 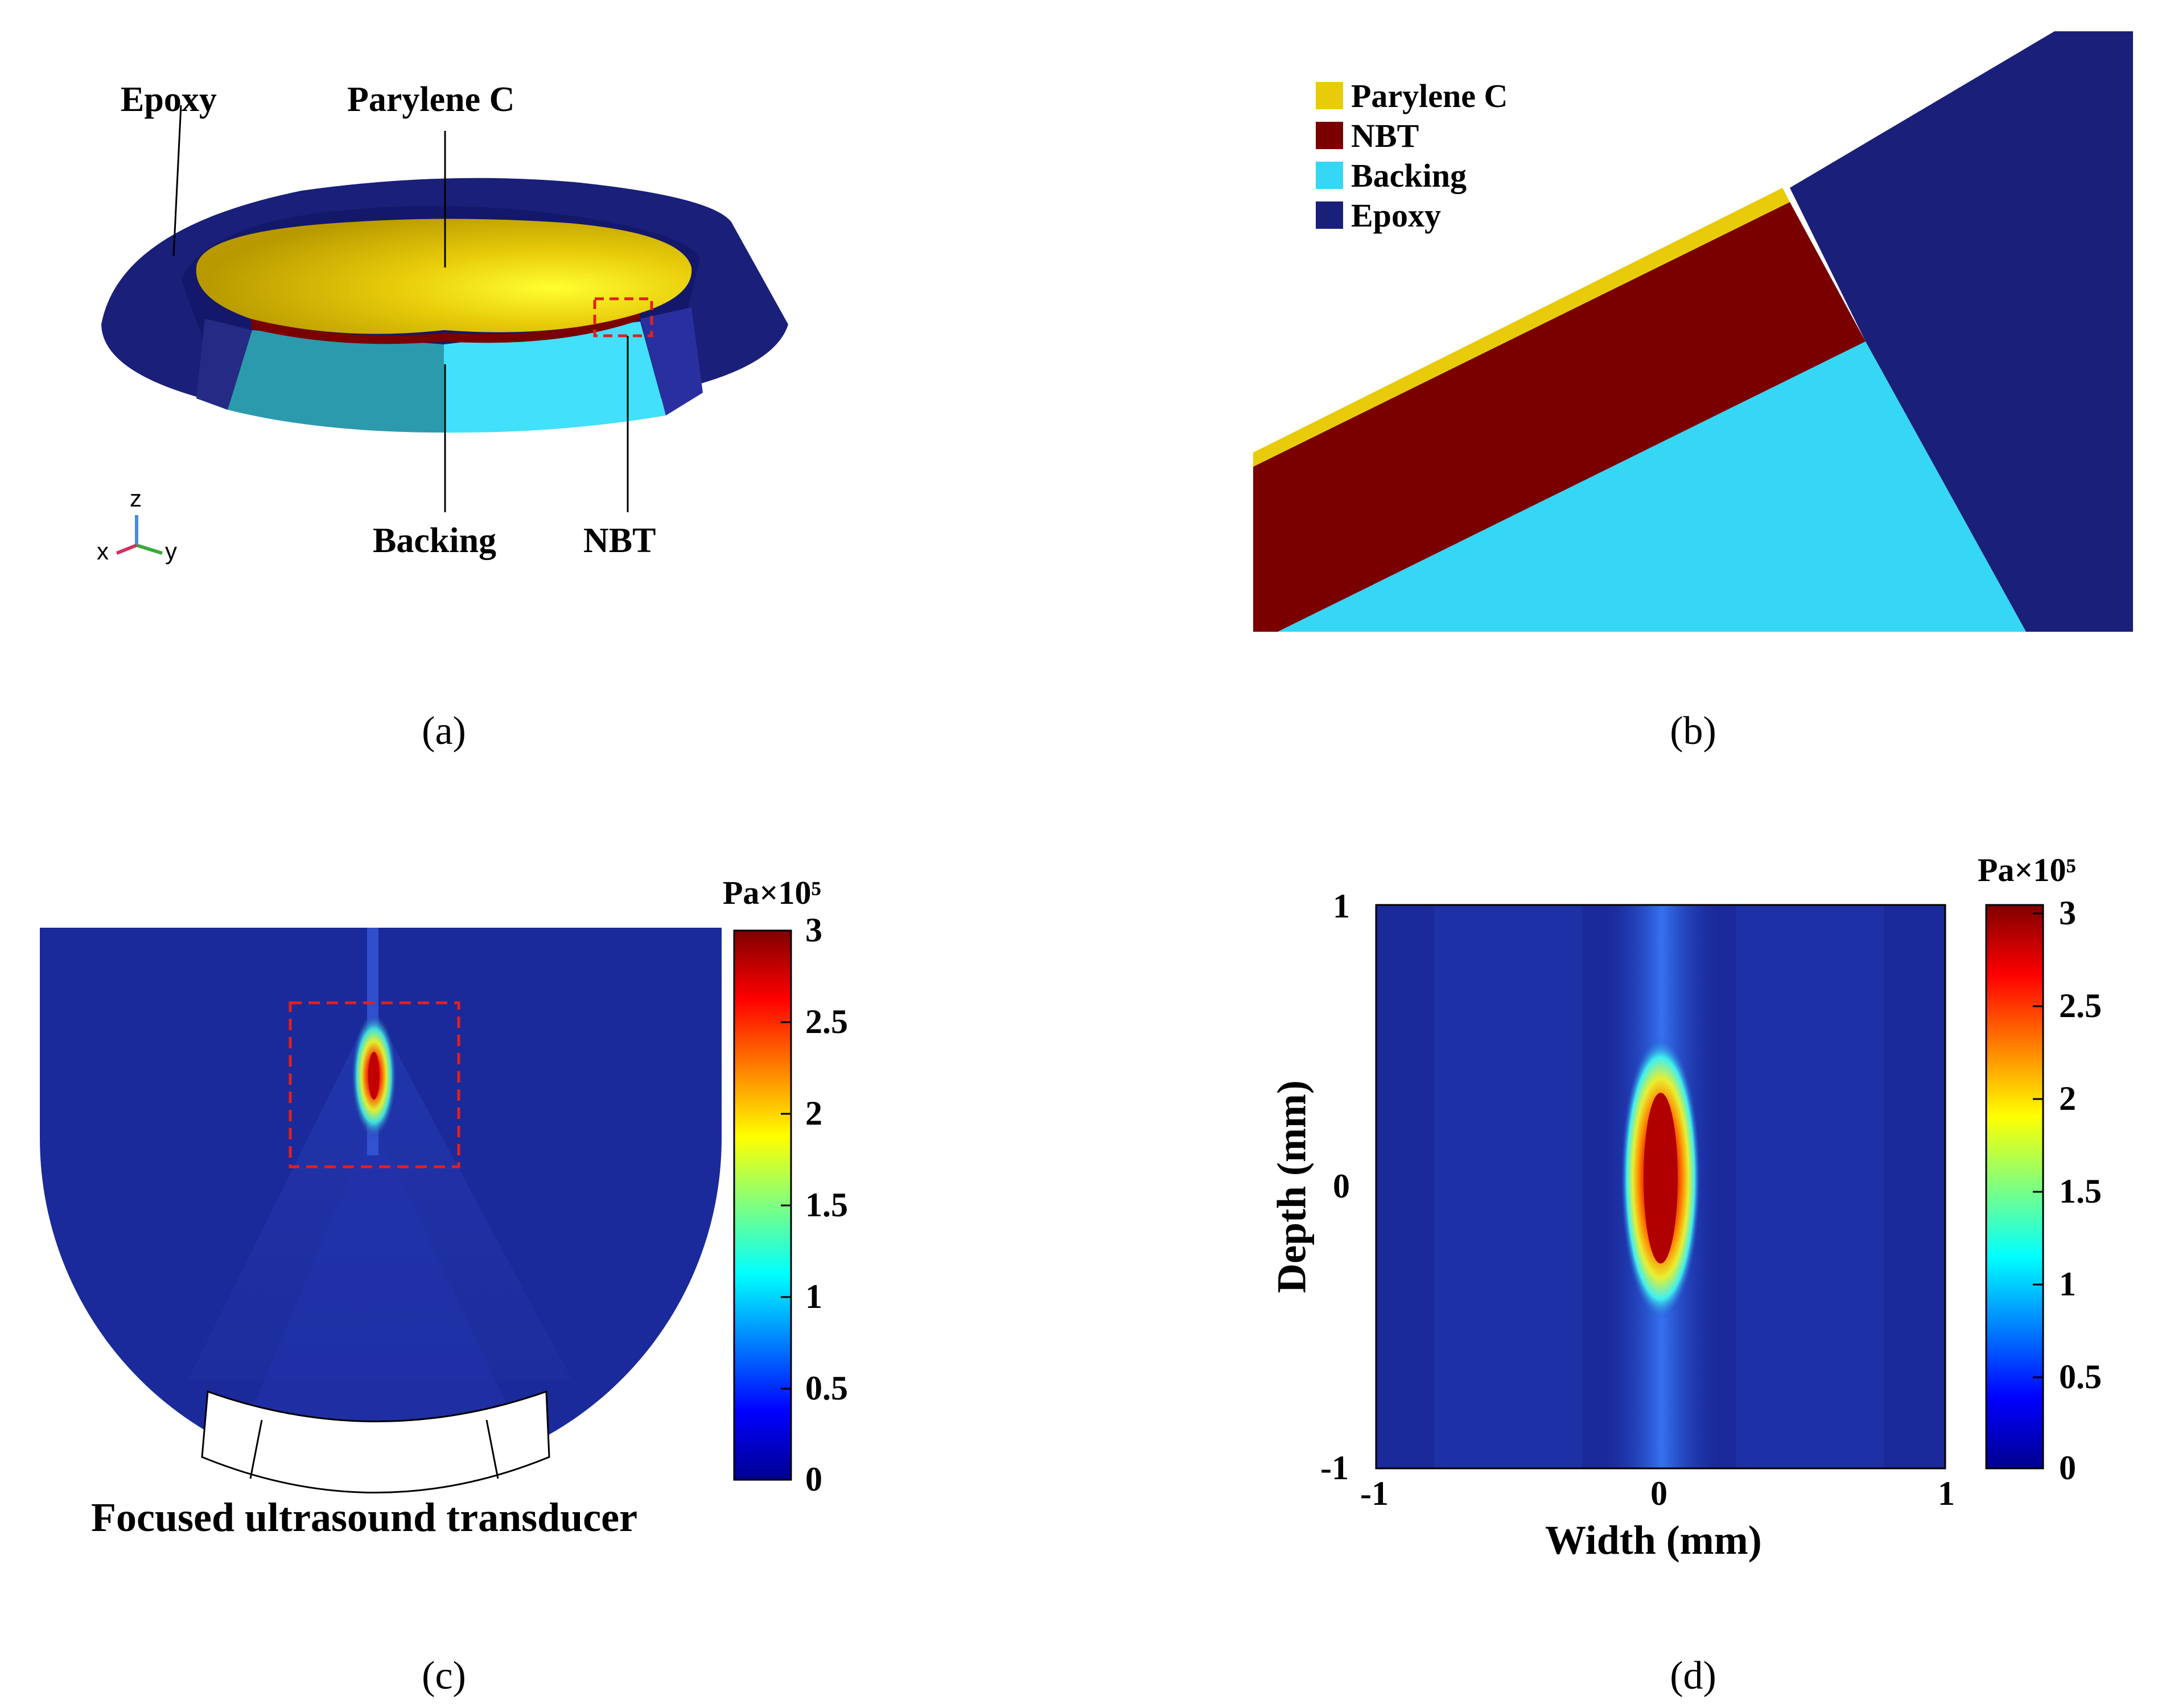 I want to click on plot-frame-d, so click(x=1660, y=1187).